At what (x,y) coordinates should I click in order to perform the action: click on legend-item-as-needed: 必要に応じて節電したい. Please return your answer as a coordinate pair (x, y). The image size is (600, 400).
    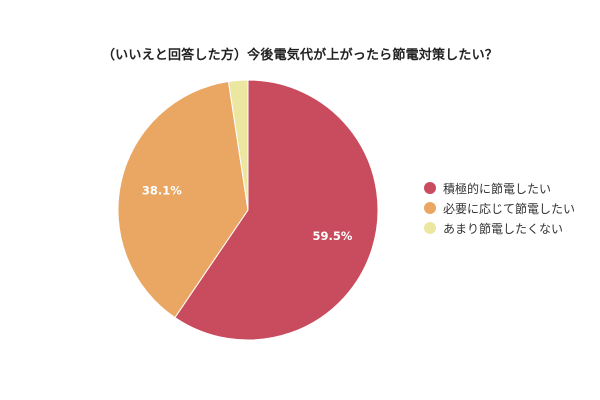
    Looking at the image, I should click on (499, 208).